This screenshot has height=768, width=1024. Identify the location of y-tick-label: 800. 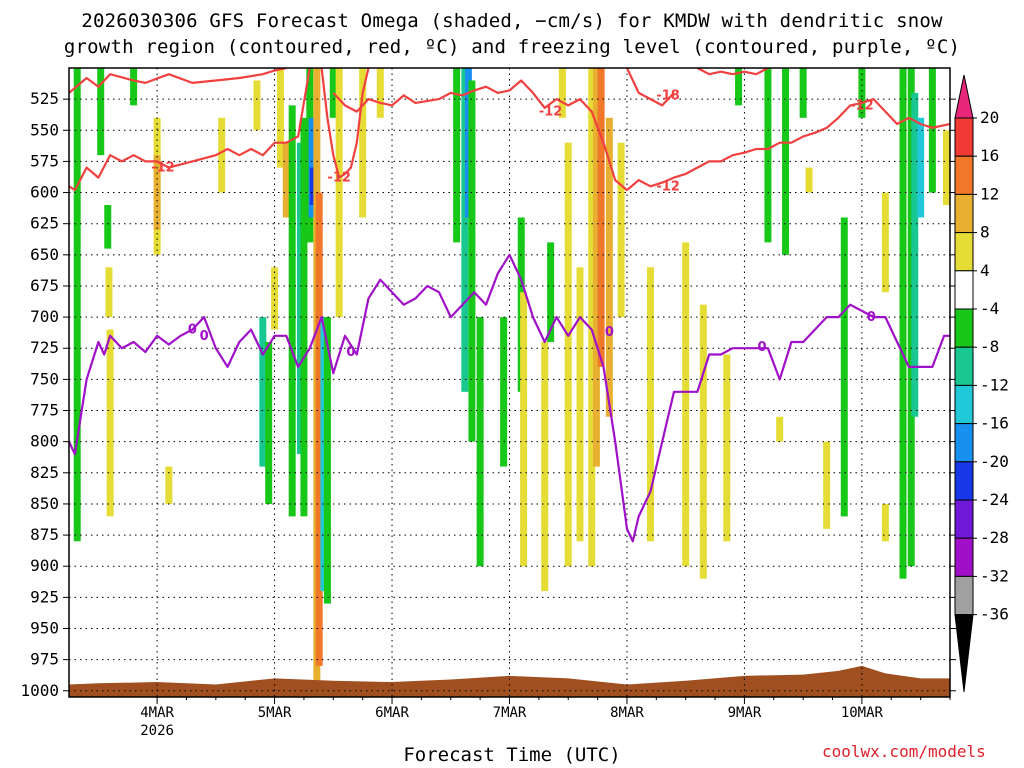
(44, 441).